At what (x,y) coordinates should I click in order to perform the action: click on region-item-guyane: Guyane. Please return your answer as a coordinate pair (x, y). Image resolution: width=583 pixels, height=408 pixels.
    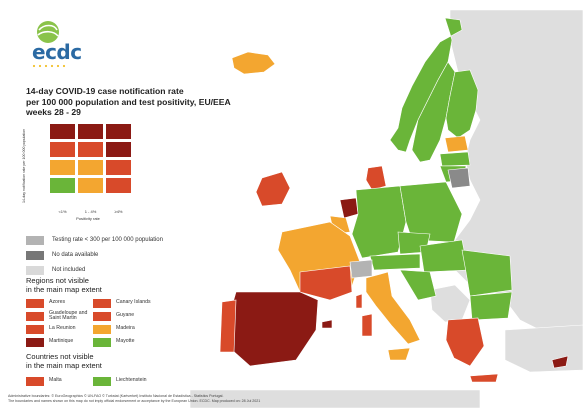
    Looking at the image, I should click on (113, 316).